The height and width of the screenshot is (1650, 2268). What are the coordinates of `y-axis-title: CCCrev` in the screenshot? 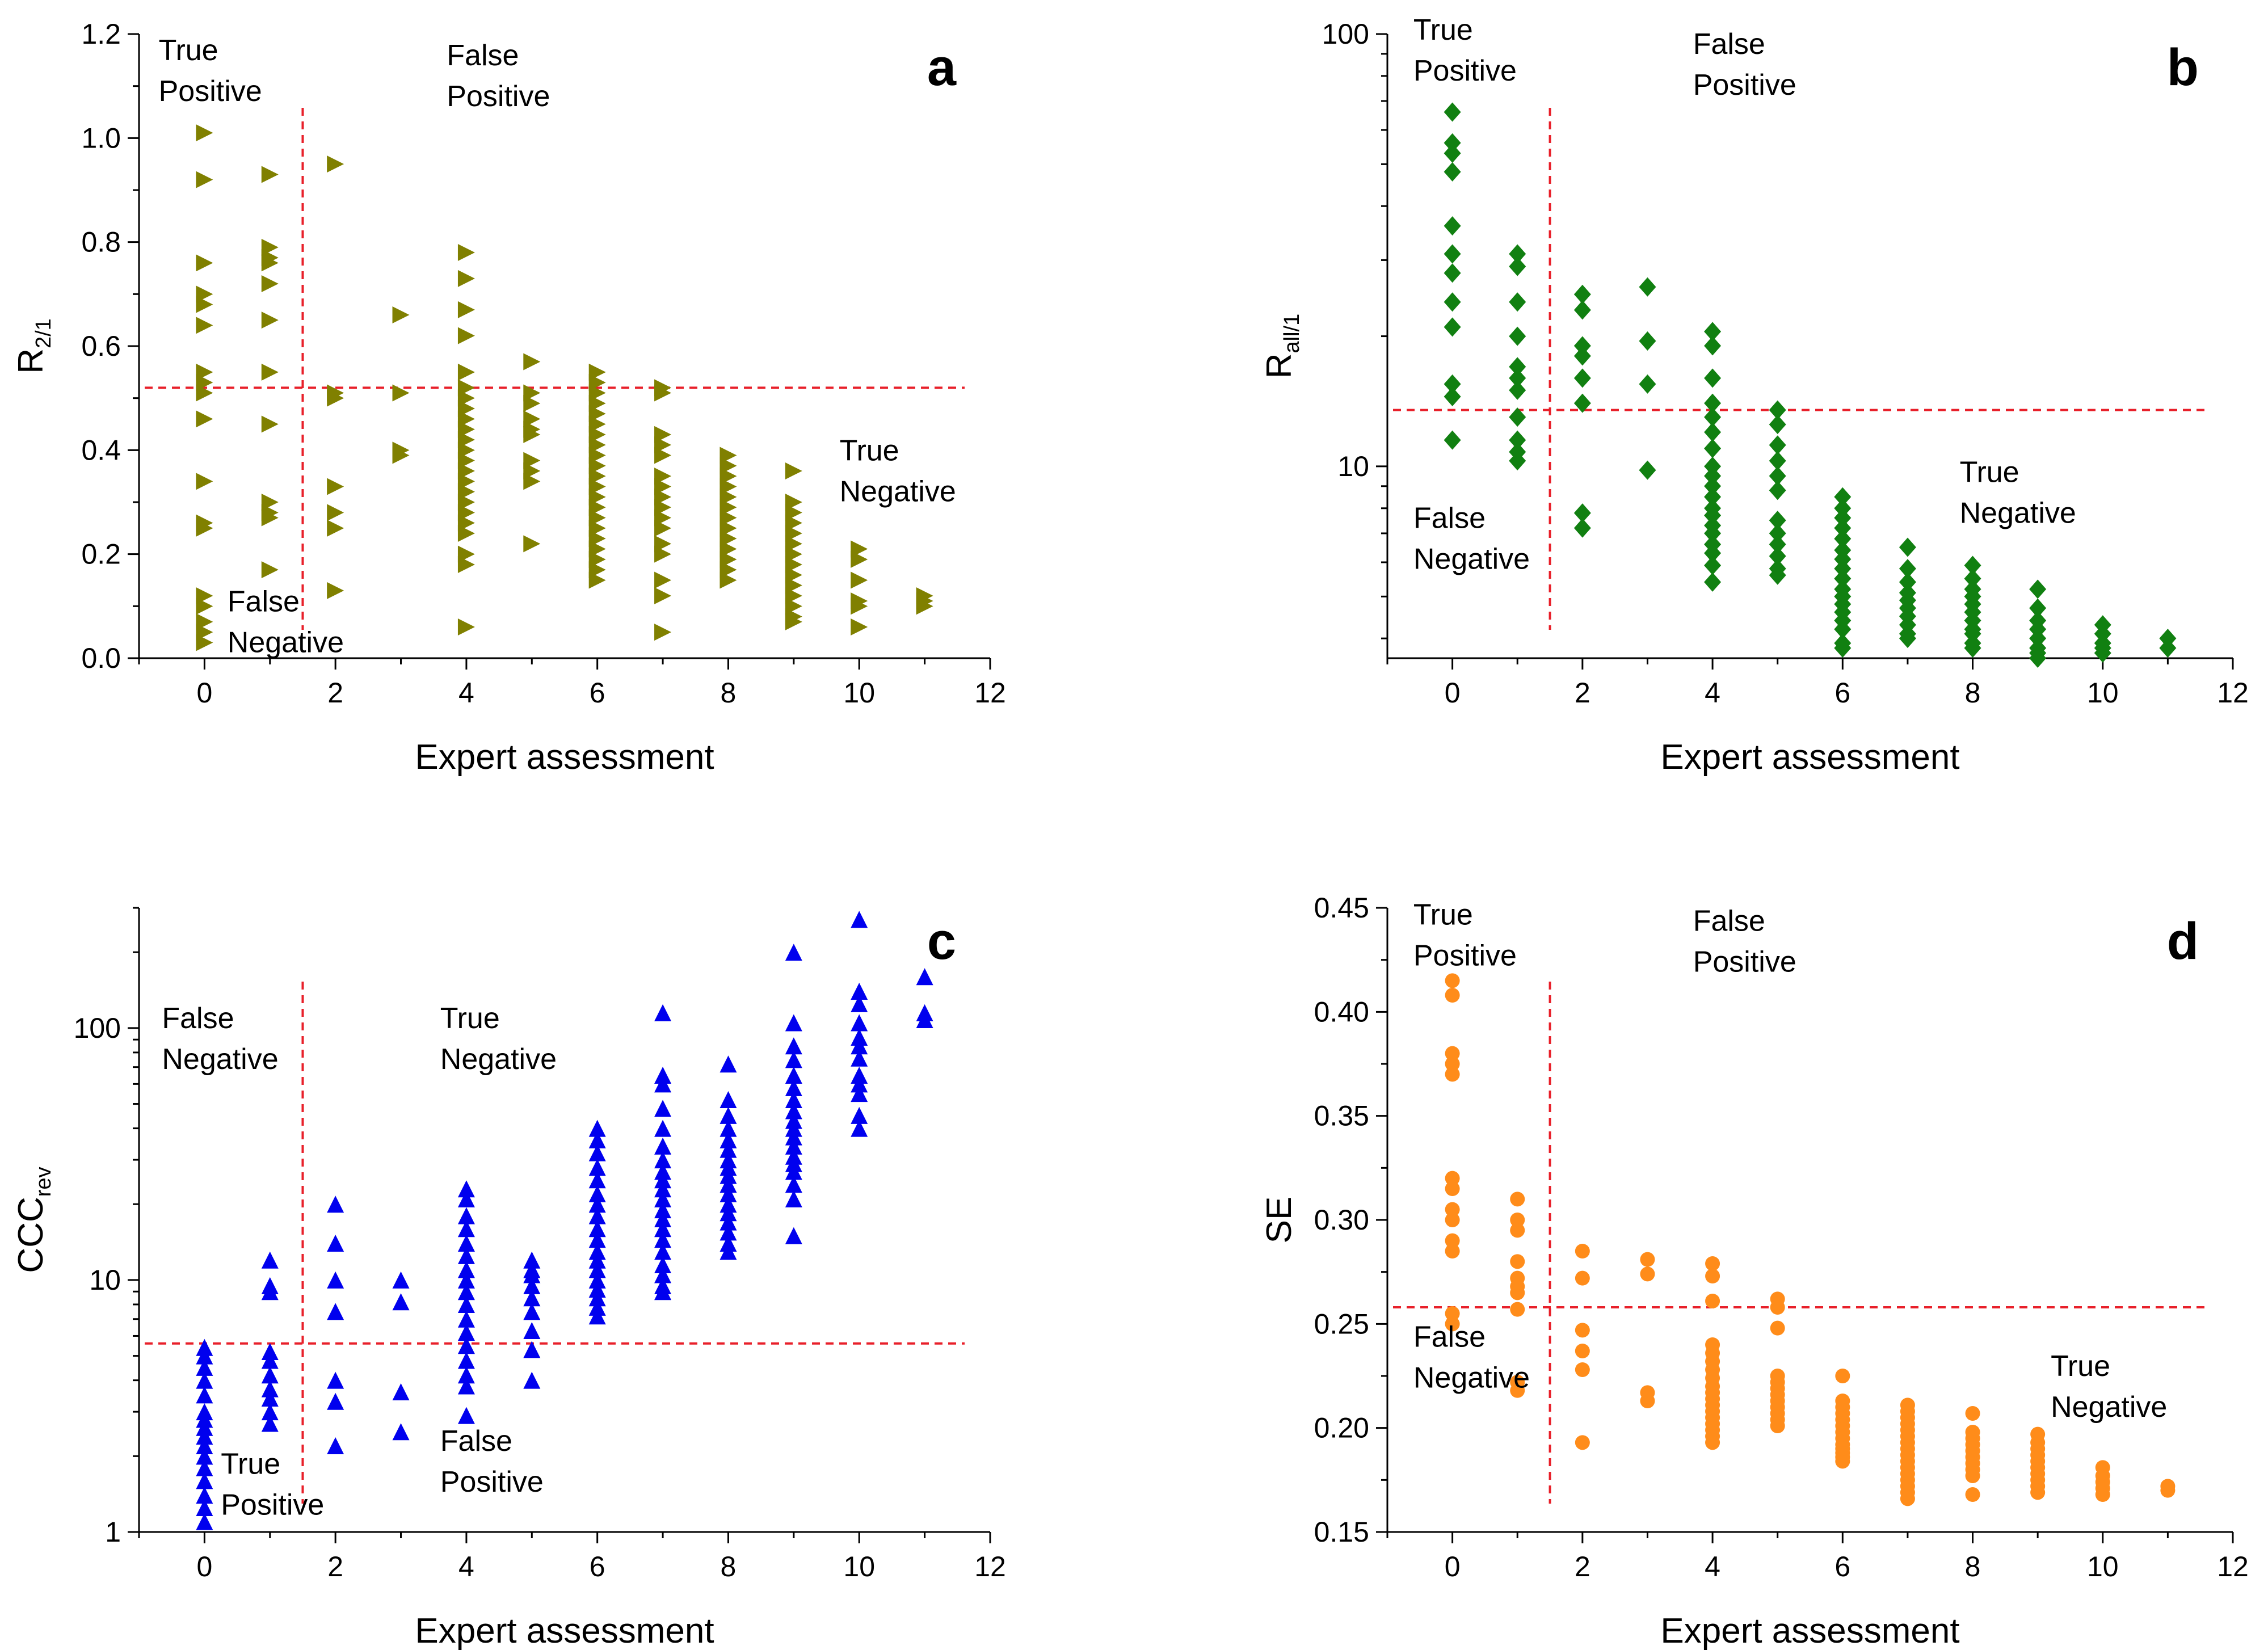 It's located at (33, 1220).